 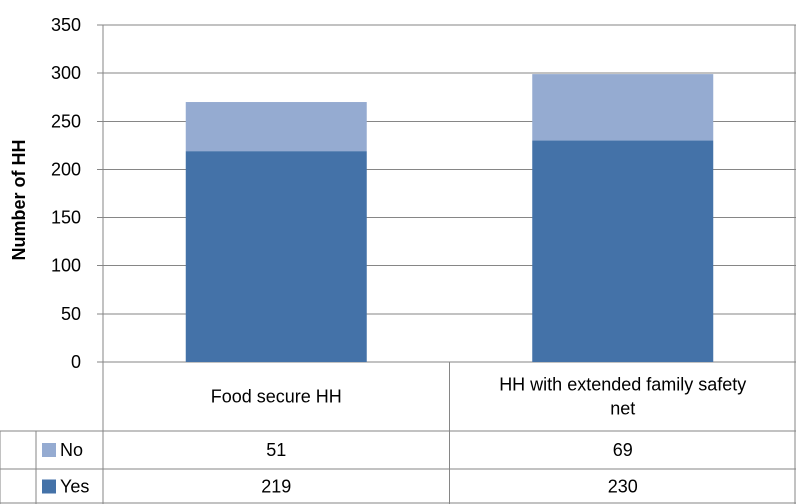 I want to click on data-label-no: 51, so click(x=276, y=450).